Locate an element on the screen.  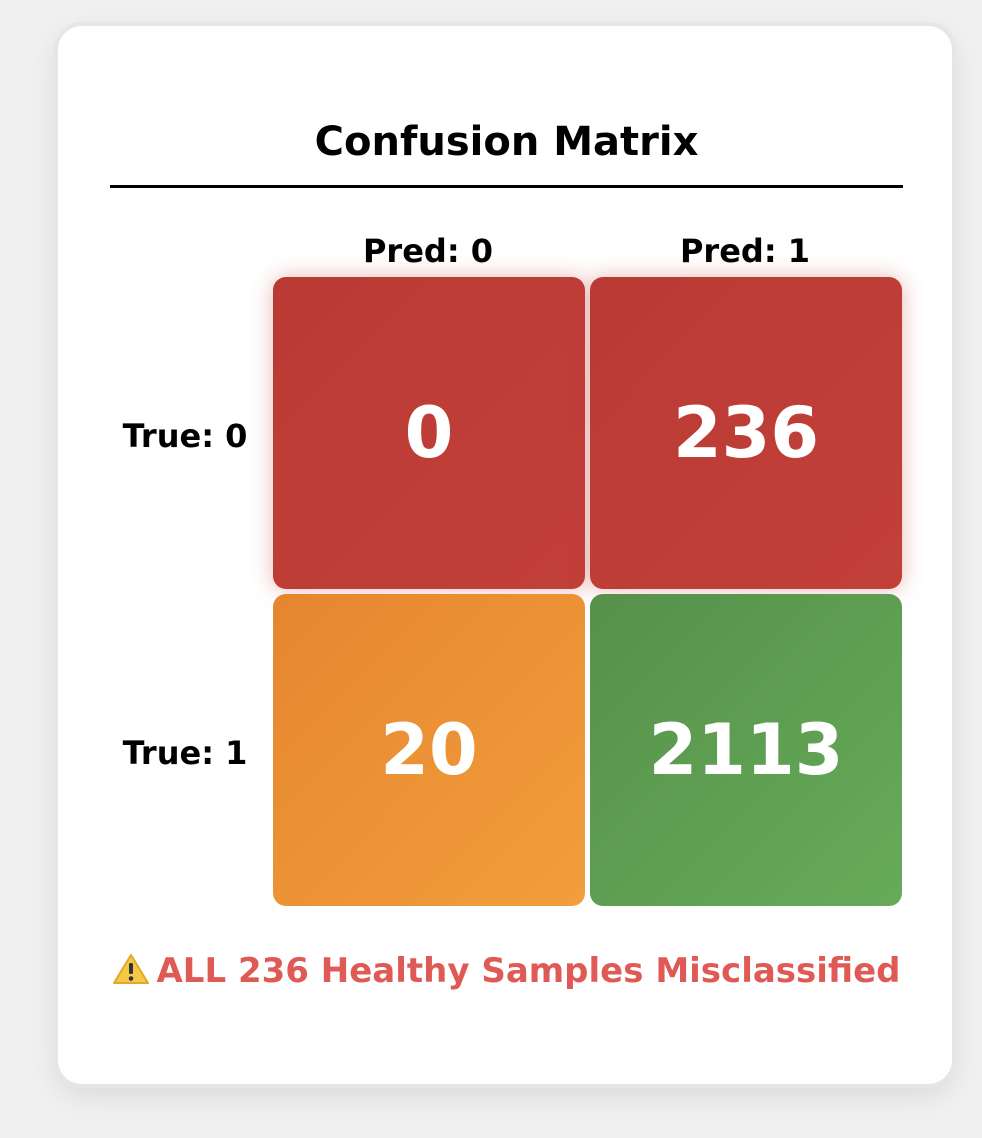
misclassification-warning: ALL 236 Healthy Samples Misclassified is located at coordinates (506, 971).